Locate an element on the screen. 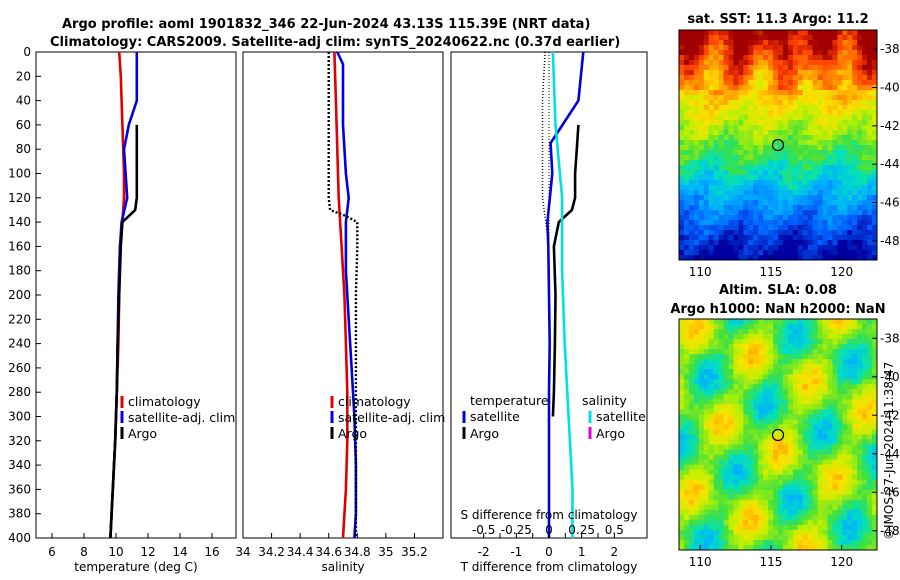  x-tick-label: 2 is located at coordinates (615, 552).